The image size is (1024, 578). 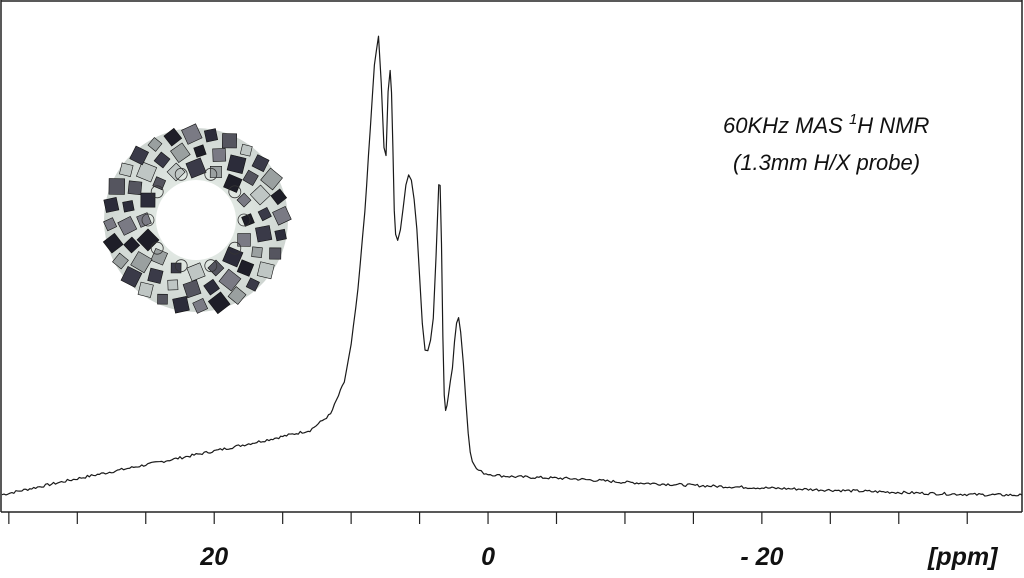 I want to click on annotation-line-1-before: 60KHz MAS, so click(x=786, y=125).